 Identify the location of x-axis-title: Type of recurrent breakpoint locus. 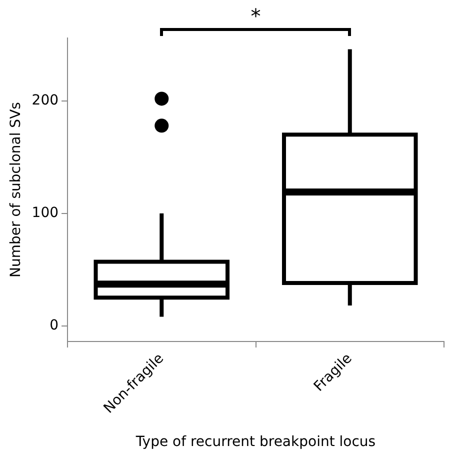
(255, 442).